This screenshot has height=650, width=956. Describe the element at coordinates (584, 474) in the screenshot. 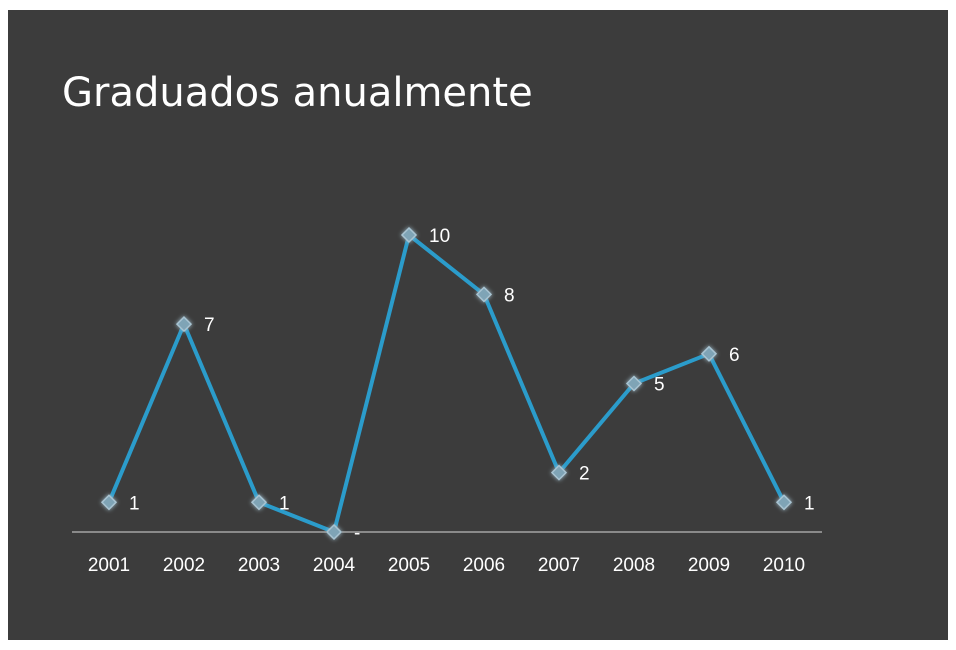

I see `data-label: 2` at that location.